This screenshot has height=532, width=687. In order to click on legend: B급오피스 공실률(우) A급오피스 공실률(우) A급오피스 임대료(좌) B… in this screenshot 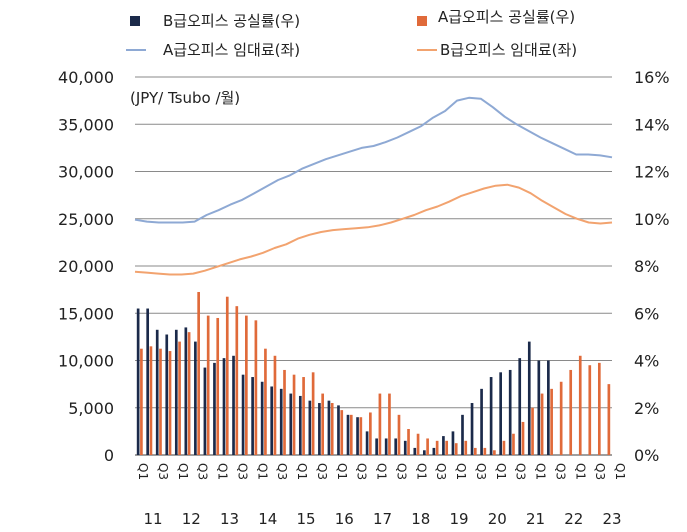, I will do `click(351, 33)`.